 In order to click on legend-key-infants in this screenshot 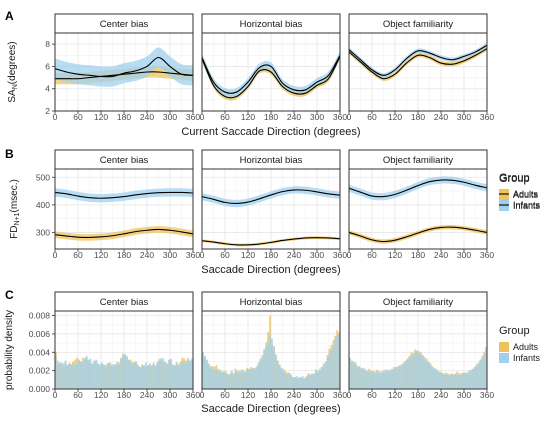, I will do `click(504, 205)`.